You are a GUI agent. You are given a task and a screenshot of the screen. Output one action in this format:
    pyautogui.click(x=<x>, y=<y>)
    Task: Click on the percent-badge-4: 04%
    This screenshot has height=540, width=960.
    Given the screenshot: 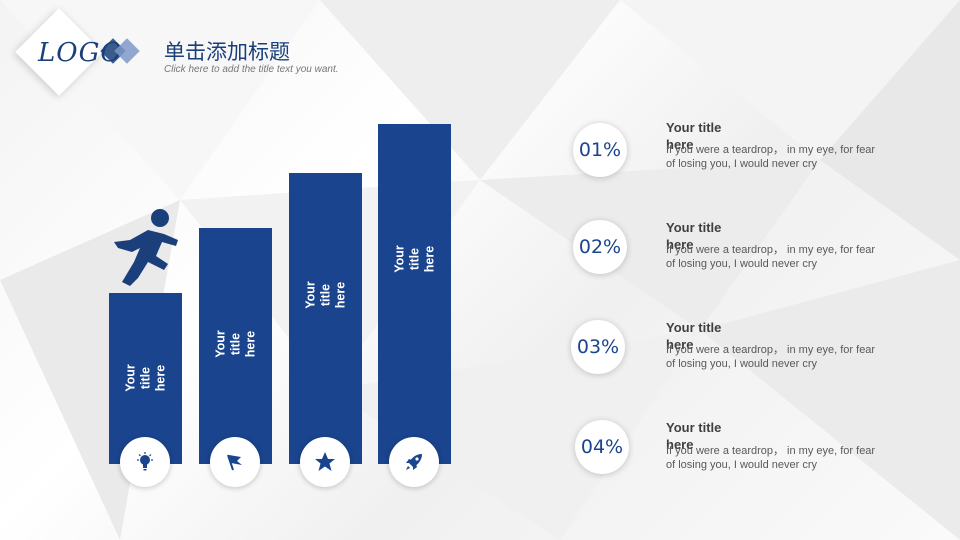 What is the action you would take?
    pyautogui.click(x=602, y=447)
    